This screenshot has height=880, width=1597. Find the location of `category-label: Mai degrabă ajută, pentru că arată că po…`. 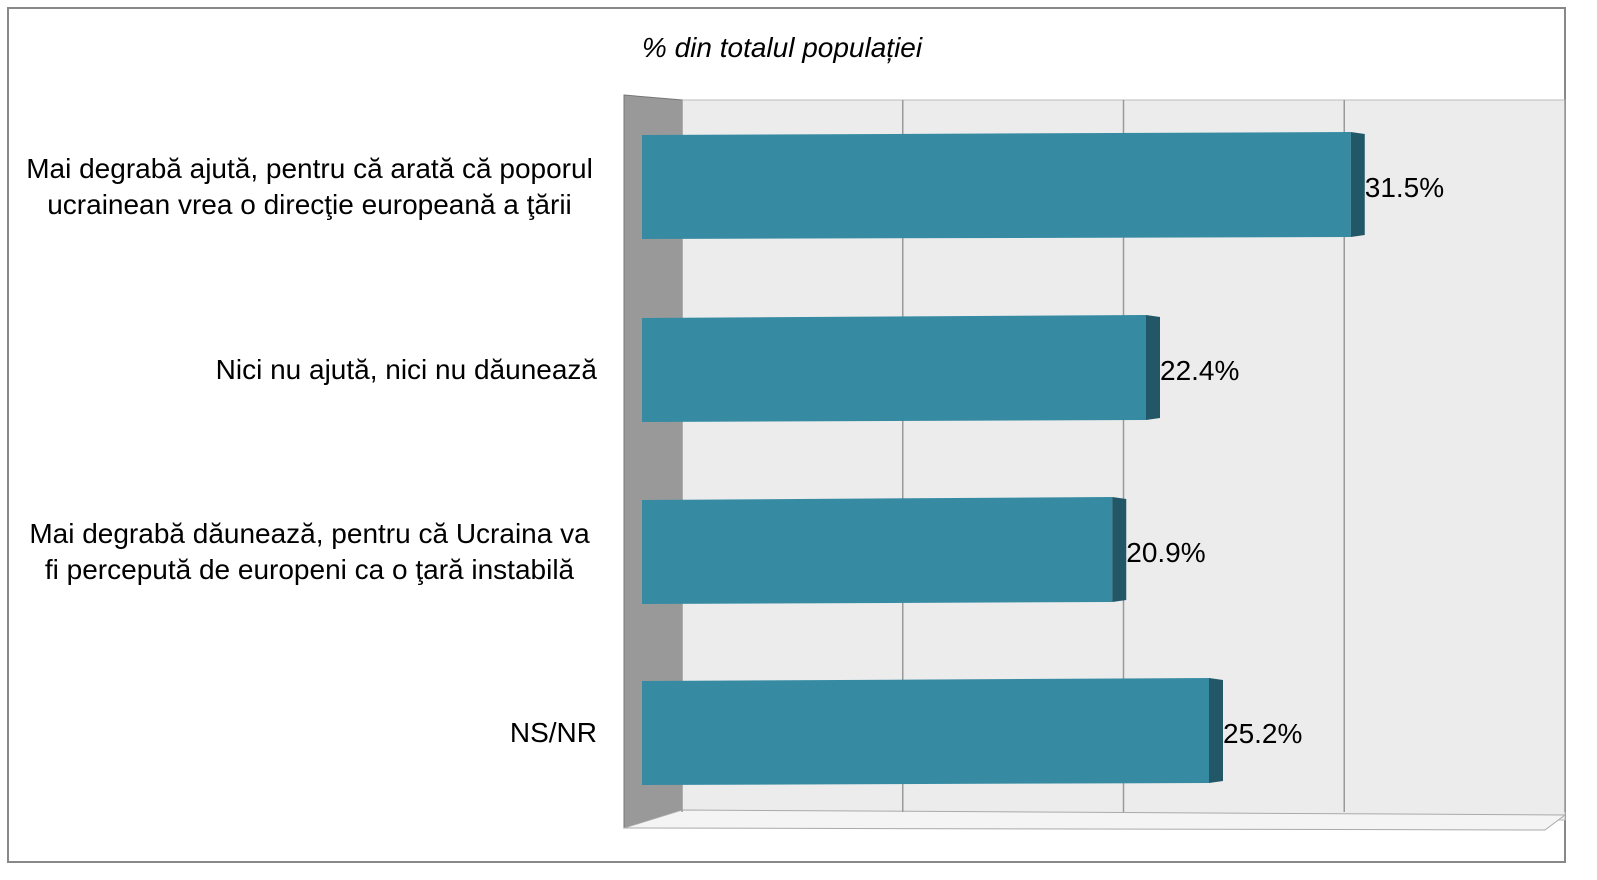

category-label: Mai degrabă ajută, pentru că arată că po… is located at coordinates (309, 186).